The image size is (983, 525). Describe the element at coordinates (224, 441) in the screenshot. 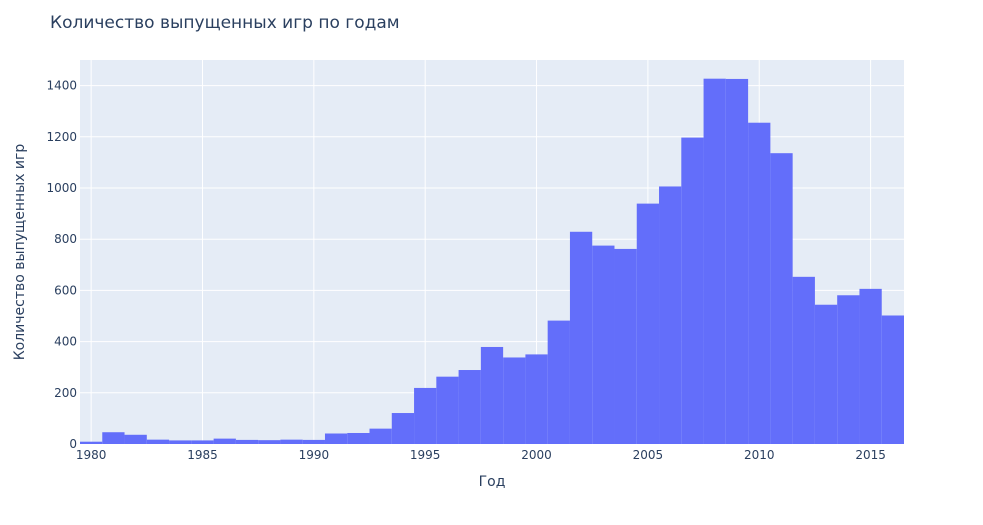

I see `bar-1986` at that location.